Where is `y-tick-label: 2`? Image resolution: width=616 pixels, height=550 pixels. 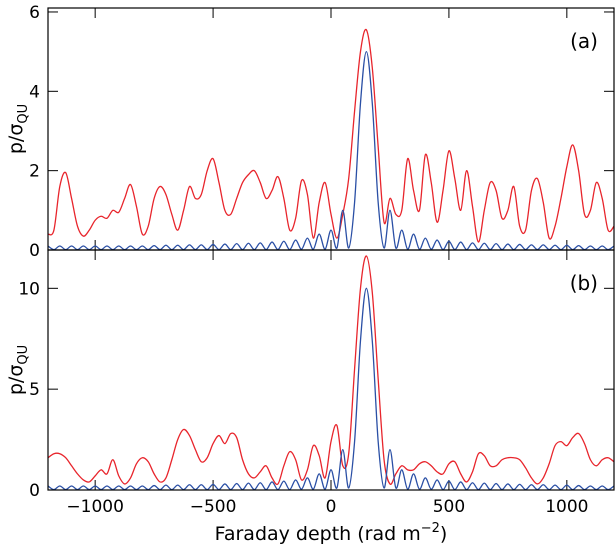
y-tick-label: 2 is located at coordinates (34, 172).